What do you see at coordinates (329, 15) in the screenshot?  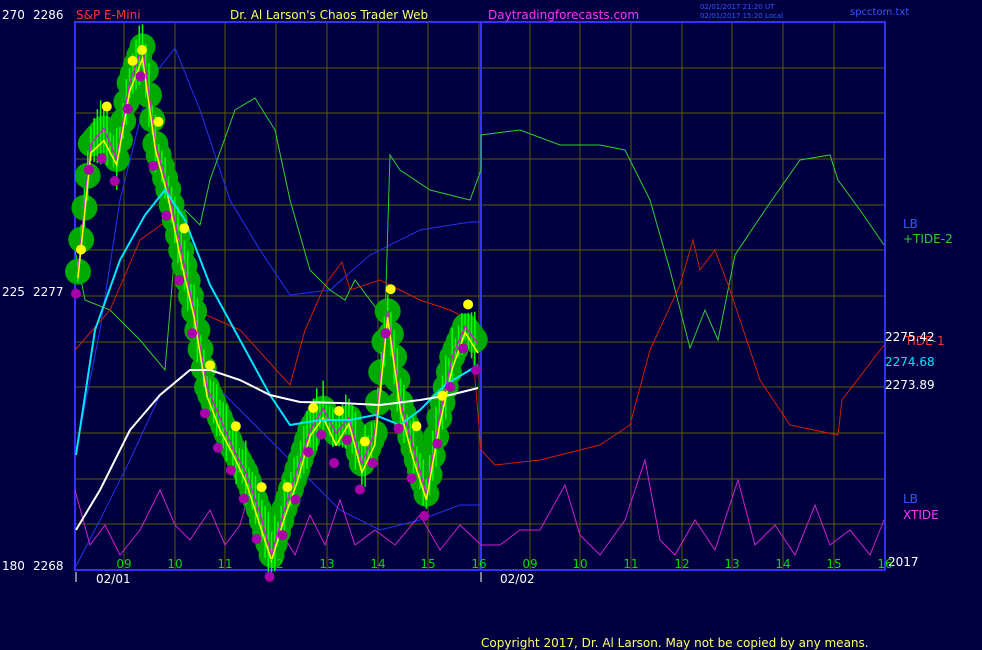 I see `author-title: Dr. Al Larson's Chaos Trader Web` at bounding box center [329, 15].